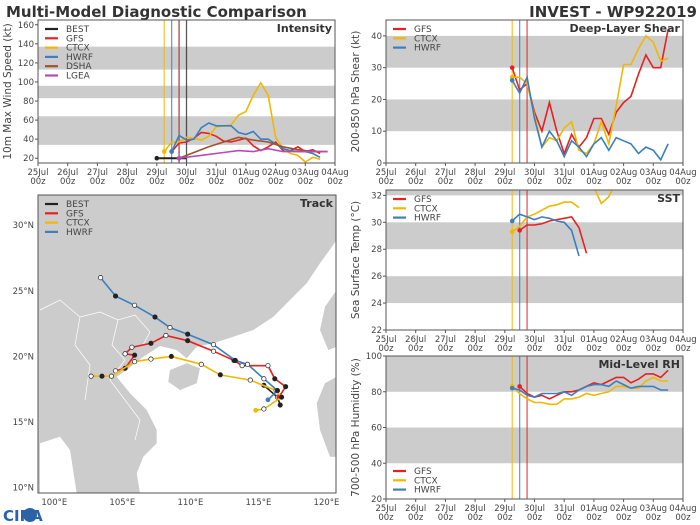  What do you see at coordinates (26, 64) in the screenshot?
I see `y-tick-label: 120` at bounding box center [26, 64].